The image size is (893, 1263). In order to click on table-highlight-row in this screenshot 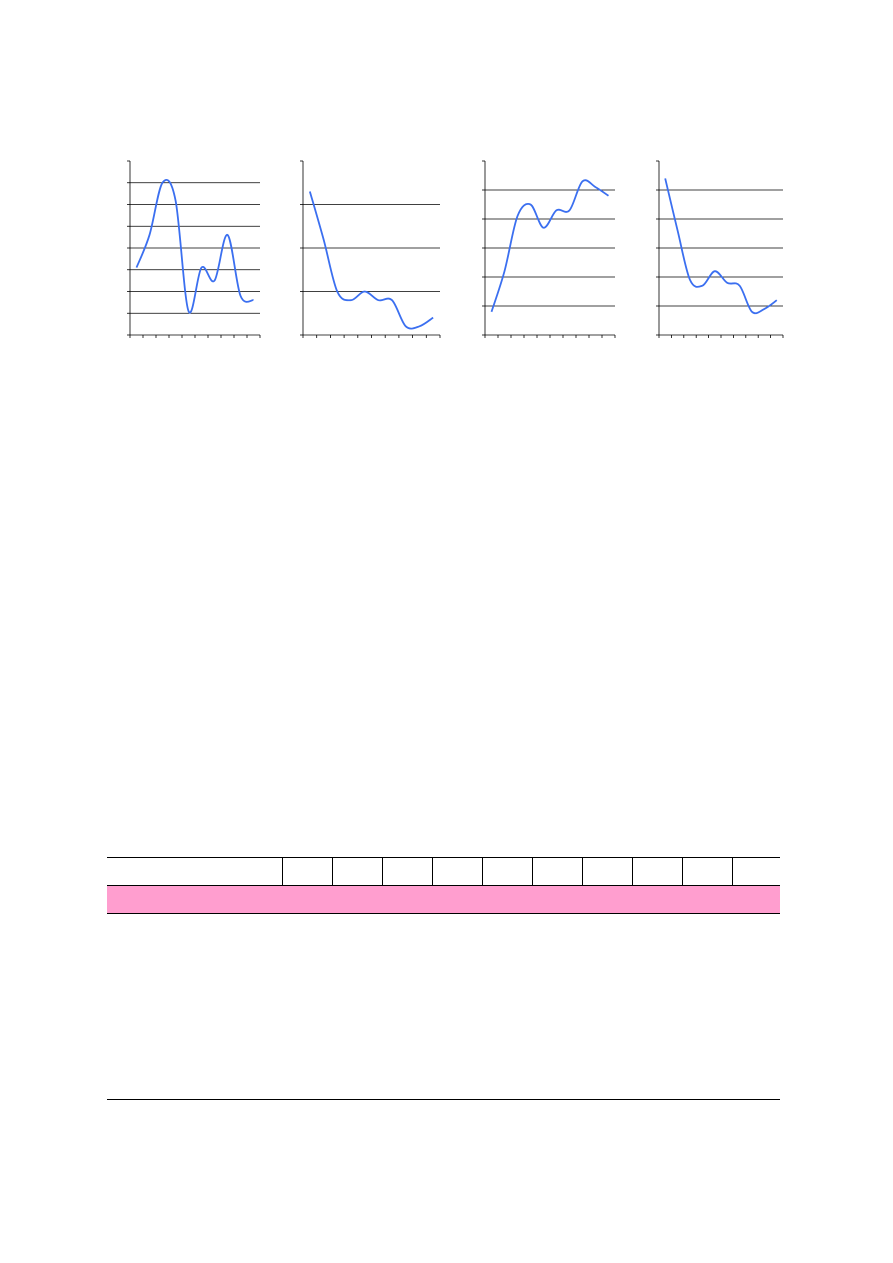, I will do `click(443, 899)`.